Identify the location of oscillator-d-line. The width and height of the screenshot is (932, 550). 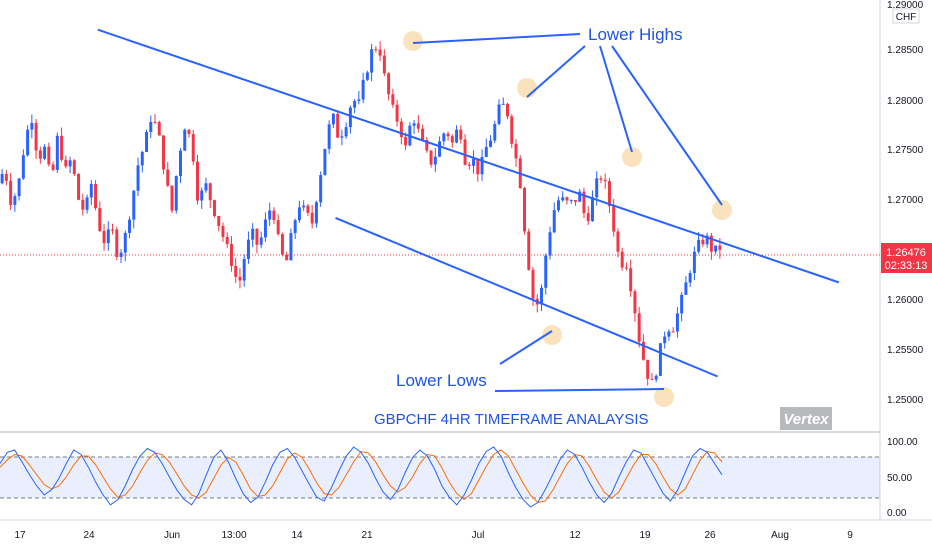
(361, 476).